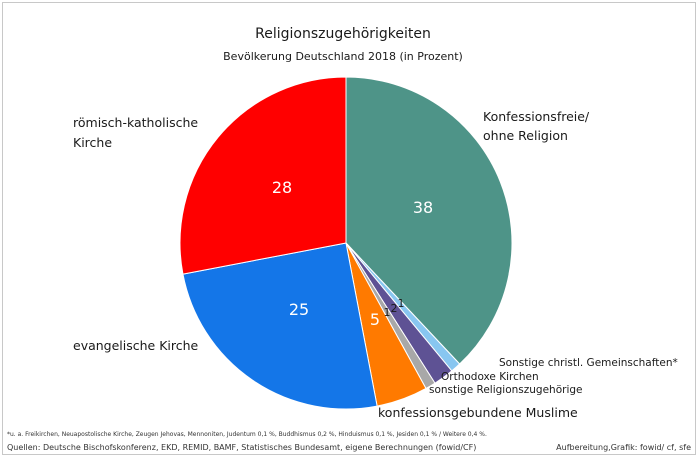 This screenshot has height=459, width=700. What do you see at coordinates (299, 309) in the screenshot?
I see `value-label-evangelische-kirche: 25` at bounding box center [299, 309].